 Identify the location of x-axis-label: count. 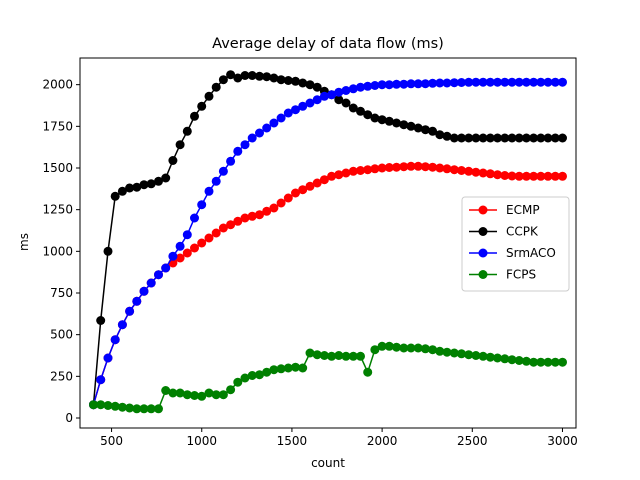
(328, 463).